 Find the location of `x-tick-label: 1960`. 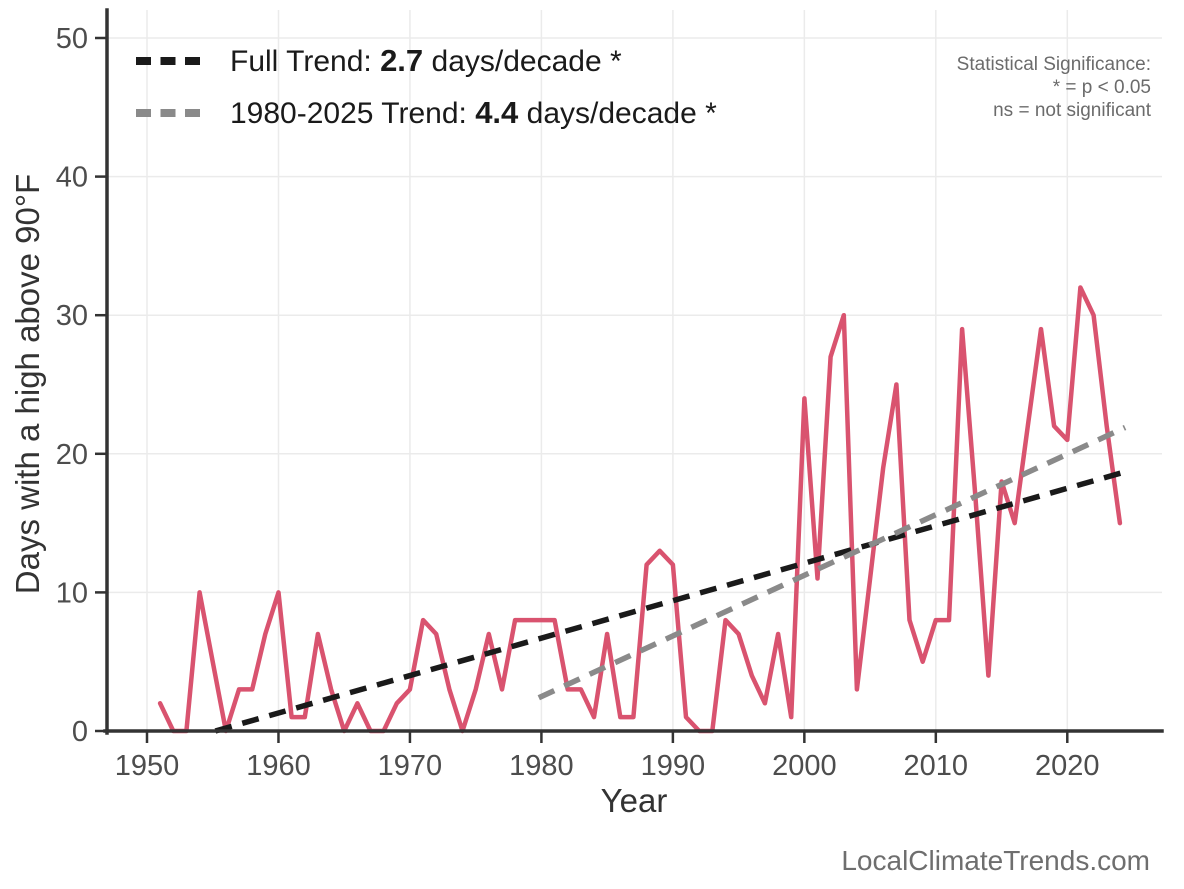

x-tick-label: 1960 is located at coordinates (278, 766).